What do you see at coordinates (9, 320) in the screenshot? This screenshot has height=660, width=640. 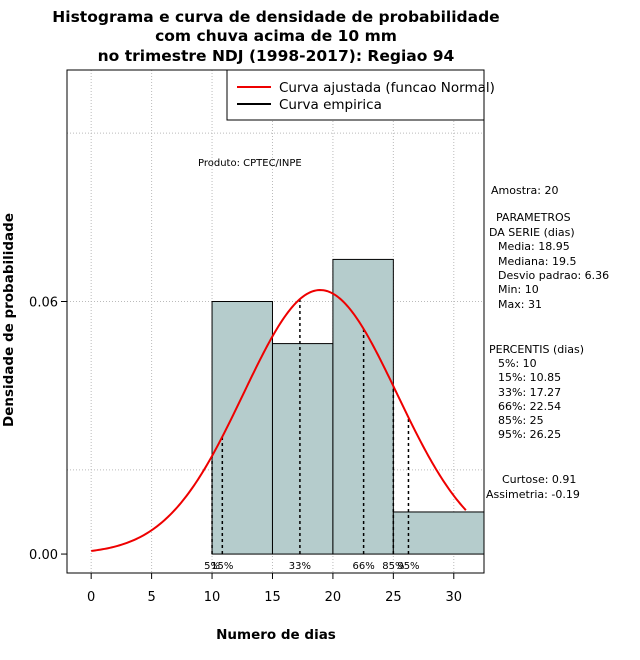 I see `y-axis-label: Densidade de probabilidade` at bounding box center [9, 320].